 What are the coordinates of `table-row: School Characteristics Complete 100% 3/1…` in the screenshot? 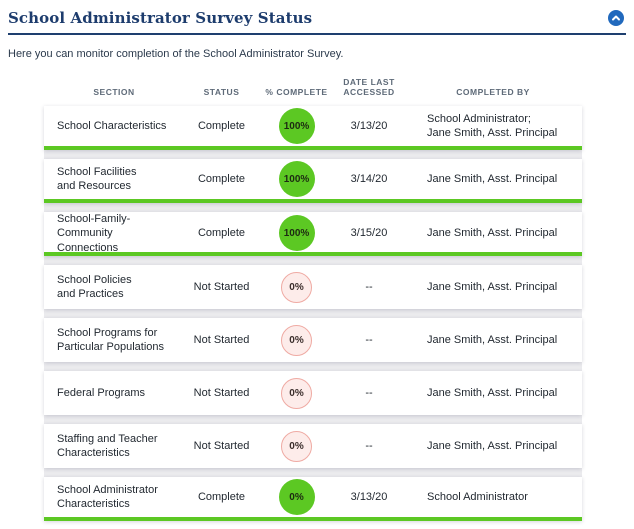 It's located at (313, 128).